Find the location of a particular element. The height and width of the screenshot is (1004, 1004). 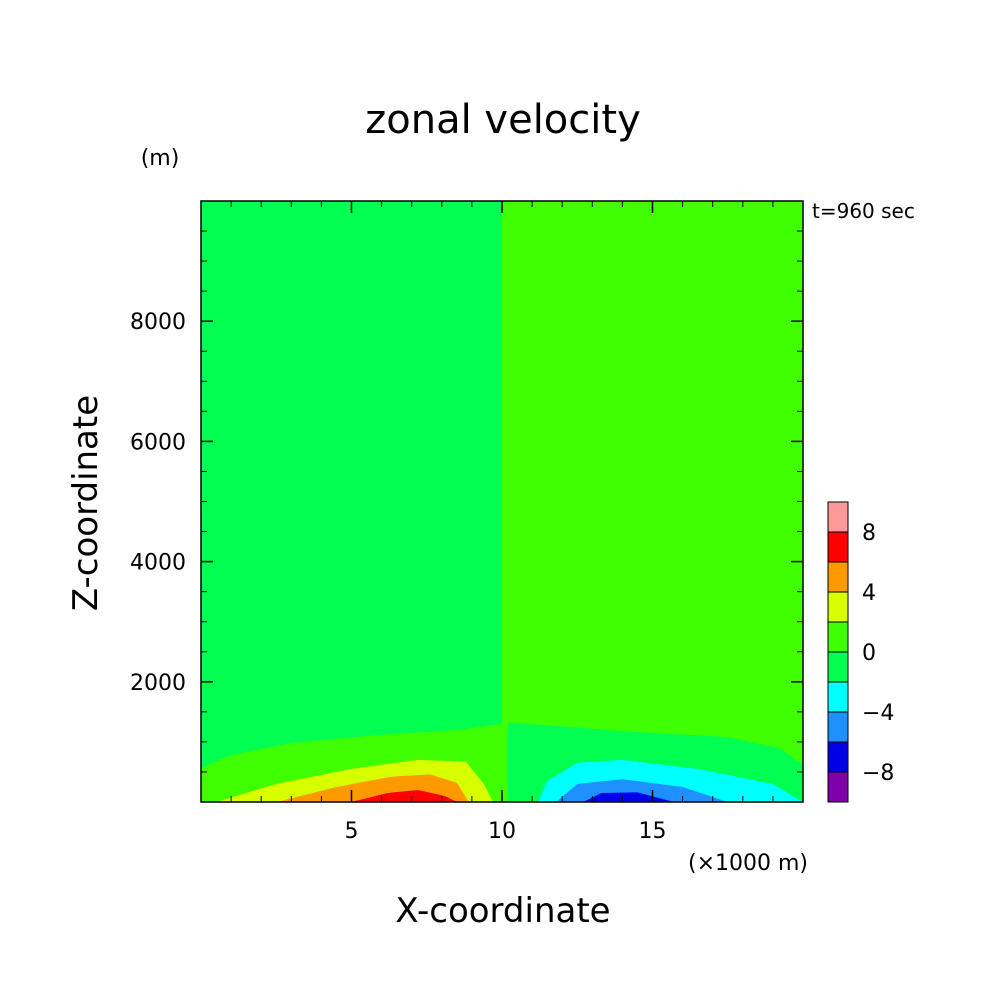

colorbar-tick-label: −8 is located at coordinates (878, 773).